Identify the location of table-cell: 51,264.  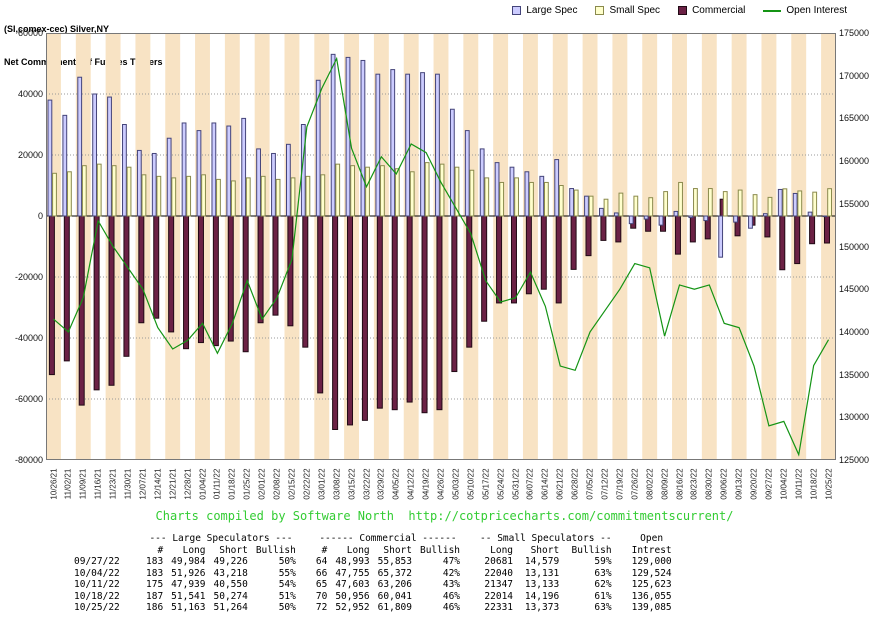
(230, 607).